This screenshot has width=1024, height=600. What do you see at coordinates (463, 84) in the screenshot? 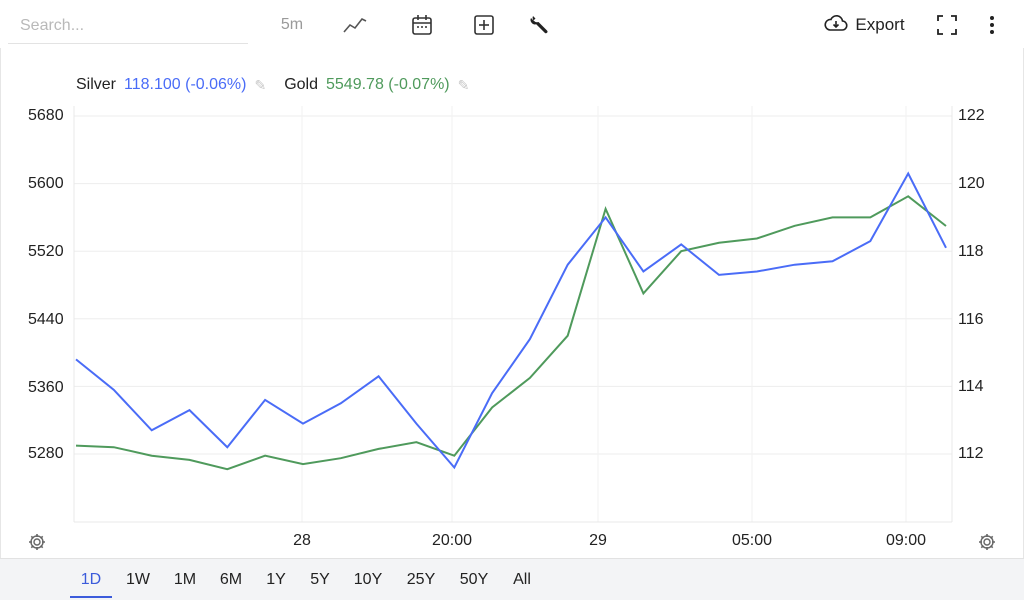
I see `edit-gold-icon: ✎` at bounding box center [463, 84].